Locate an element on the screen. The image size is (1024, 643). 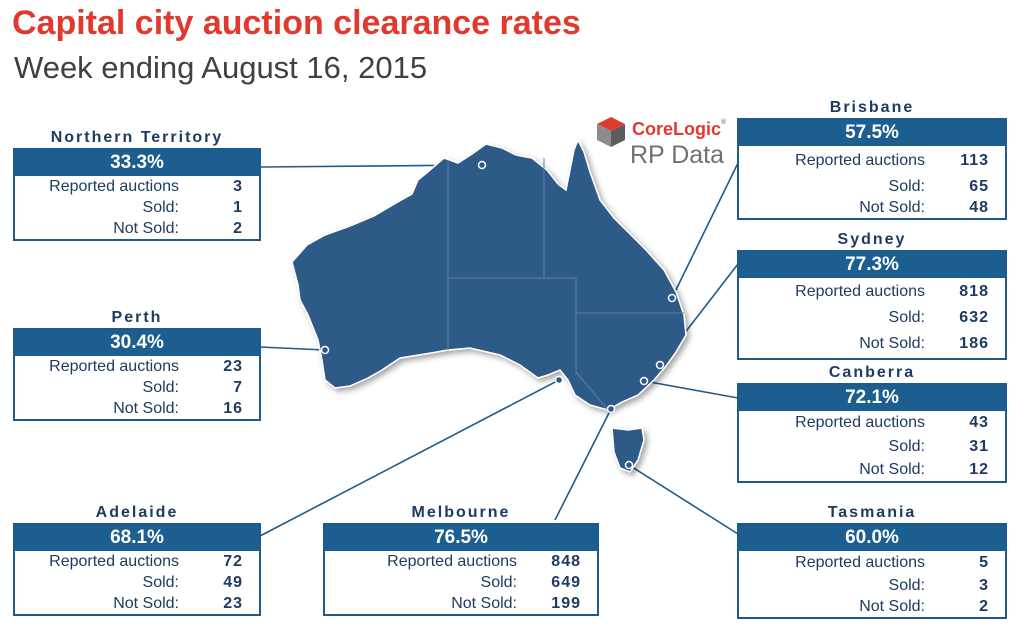
reported-value: 23 is located at coordinates (233, 366).